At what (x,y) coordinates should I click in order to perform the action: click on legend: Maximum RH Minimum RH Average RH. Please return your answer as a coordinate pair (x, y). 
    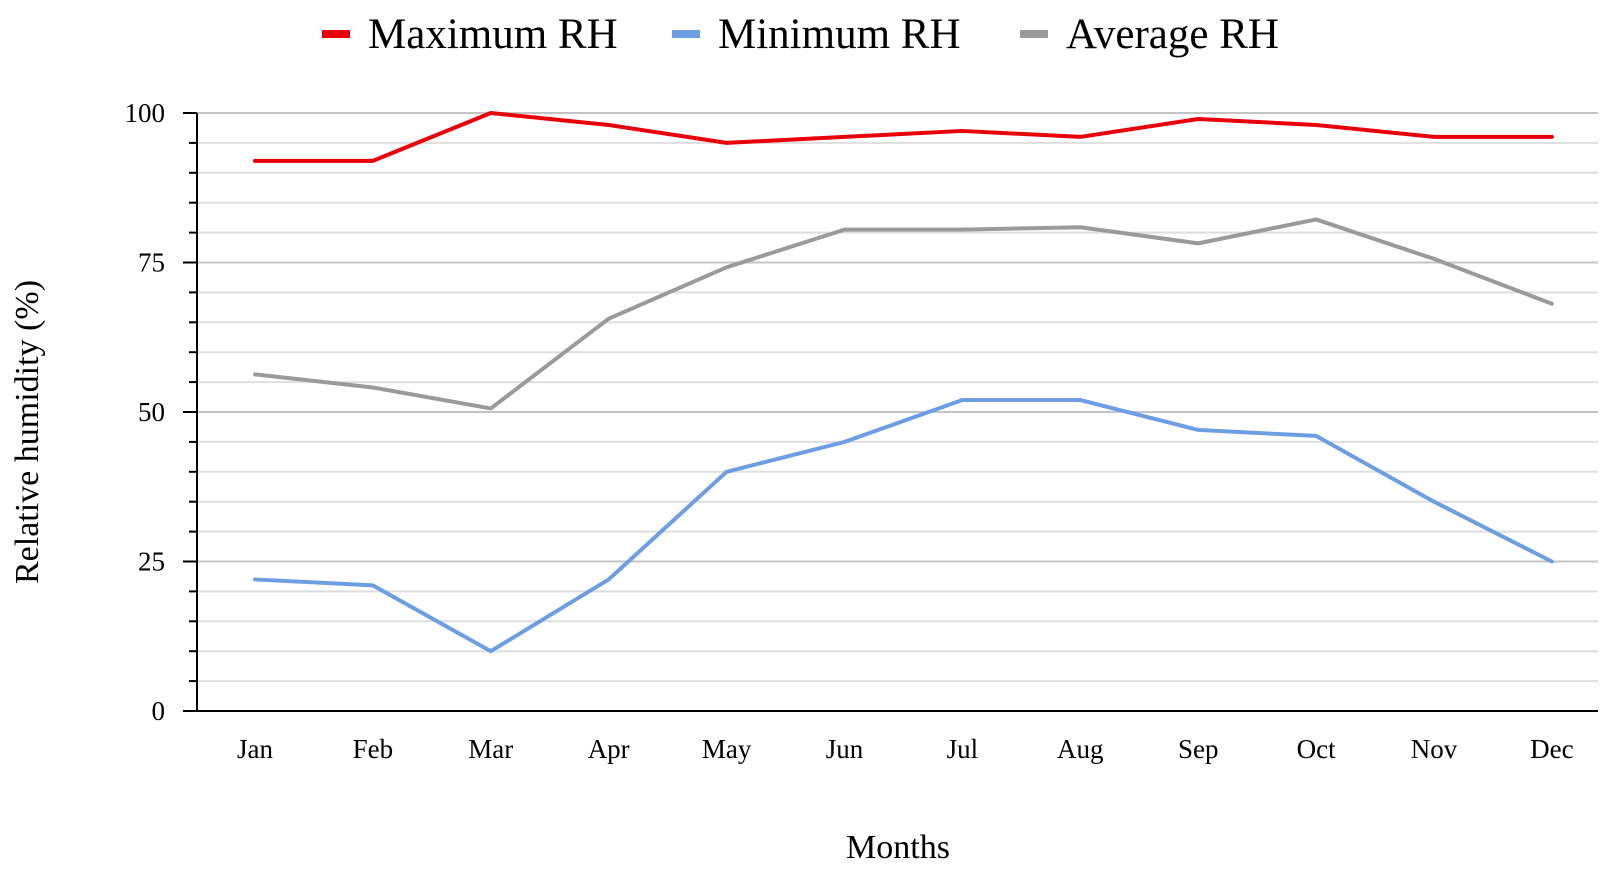
    Looking at the image, I should click on (800, 34).